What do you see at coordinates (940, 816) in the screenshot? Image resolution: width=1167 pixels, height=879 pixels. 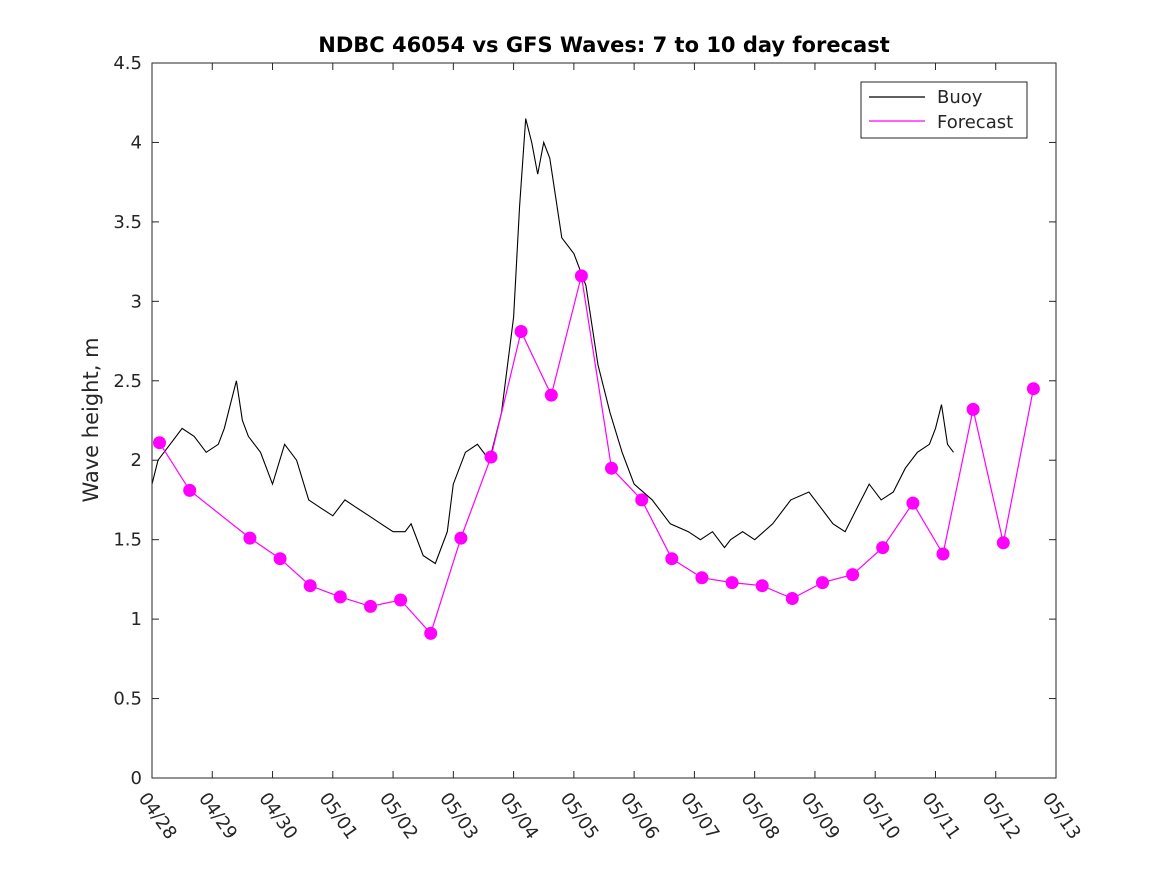 I see `x-tick-label: 05/11` at bounding box center [940, 816].